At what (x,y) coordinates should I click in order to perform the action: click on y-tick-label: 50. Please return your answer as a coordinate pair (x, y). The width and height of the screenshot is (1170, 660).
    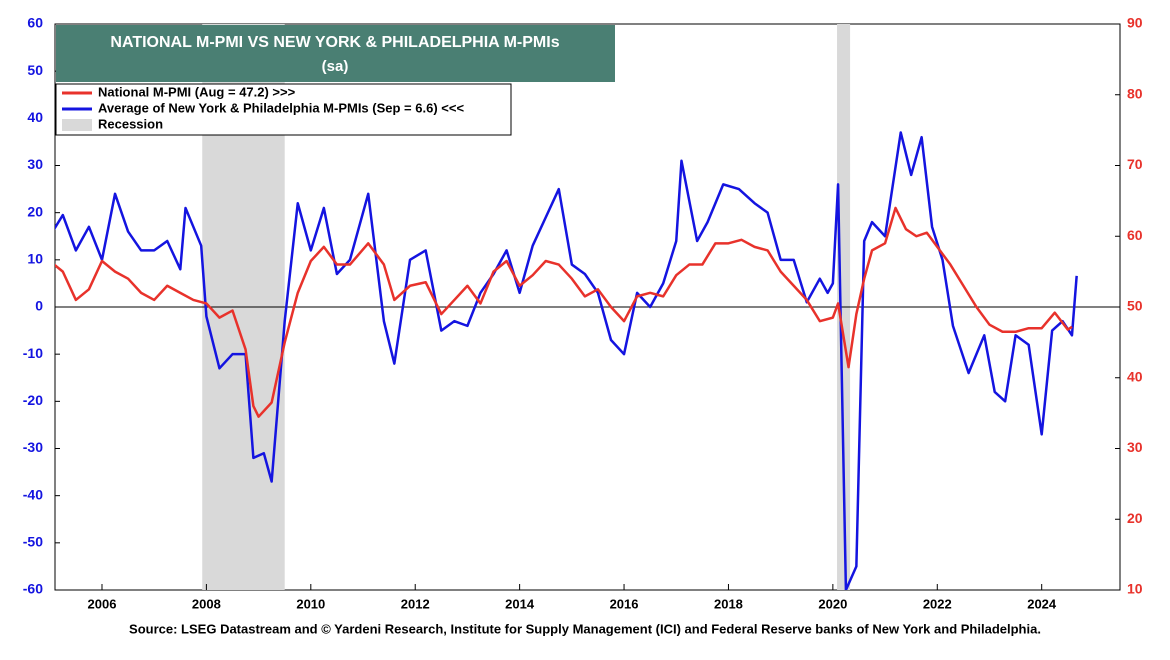
    Looking at the image, I should click on (35, 70).